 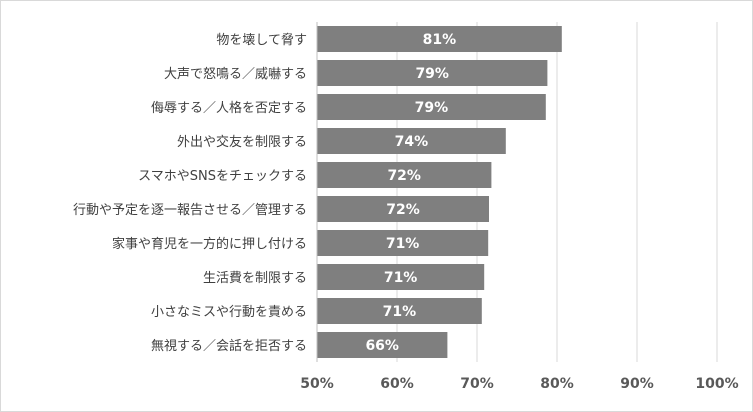 I want to click on category-label: スマホやSNSをチェックする, so click(x=222, y=176).